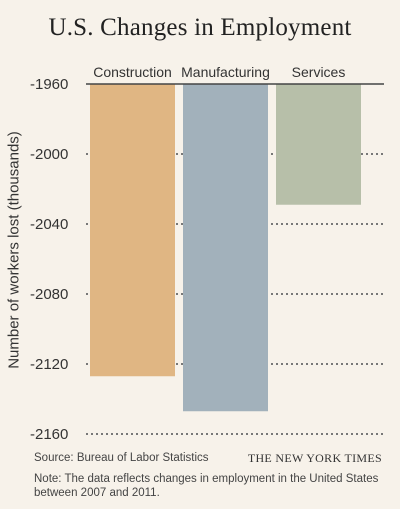 The width and height of the screenshot is (400, 509). Describe the element at coordinates (314, 458) in the screenshot. I see `publisher-credit: THE NEW YORK TIMES` at that location.